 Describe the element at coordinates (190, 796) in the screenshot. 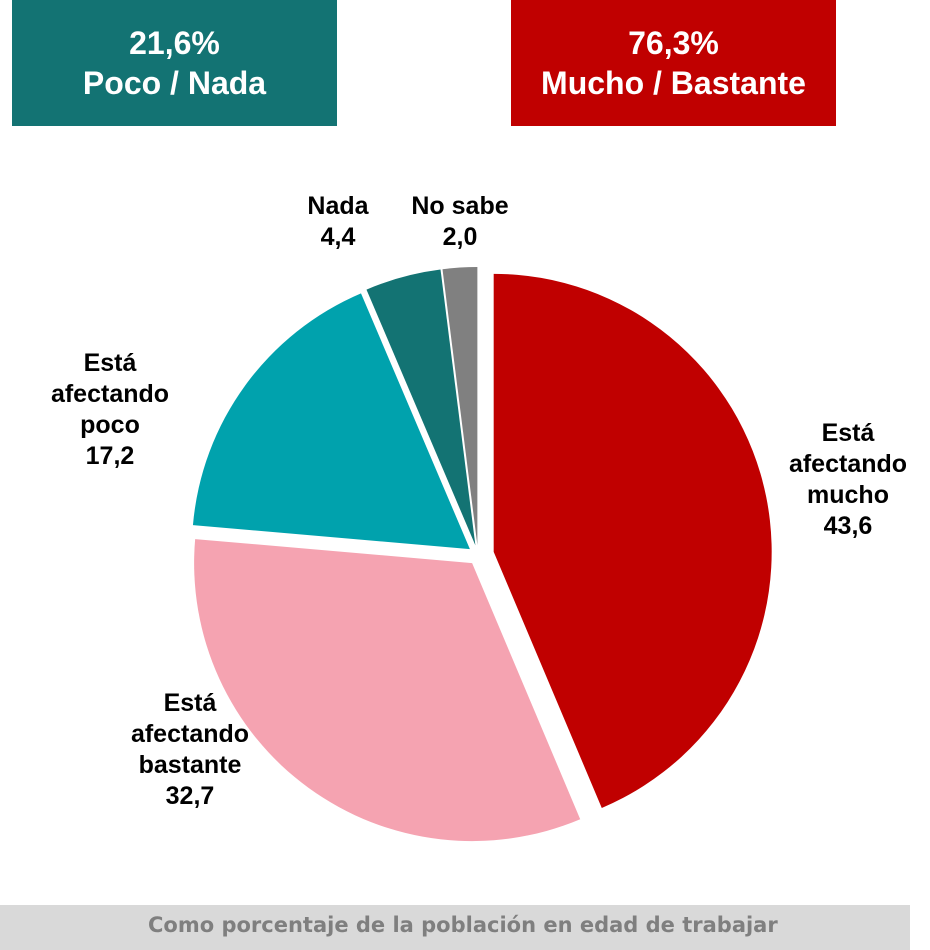

I see `slice-value: 32,7` at that location.